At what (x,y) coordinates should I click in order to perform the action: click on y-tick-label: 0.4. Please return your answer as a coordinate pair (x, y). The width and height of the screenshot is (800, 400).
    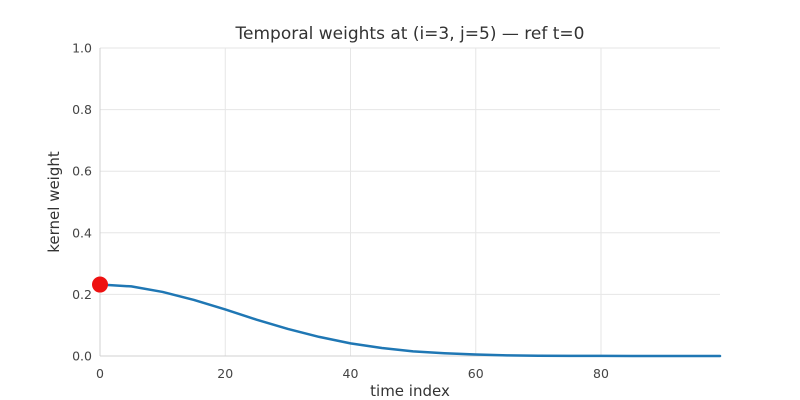
    Looking at the image, I should click on (82, 232).